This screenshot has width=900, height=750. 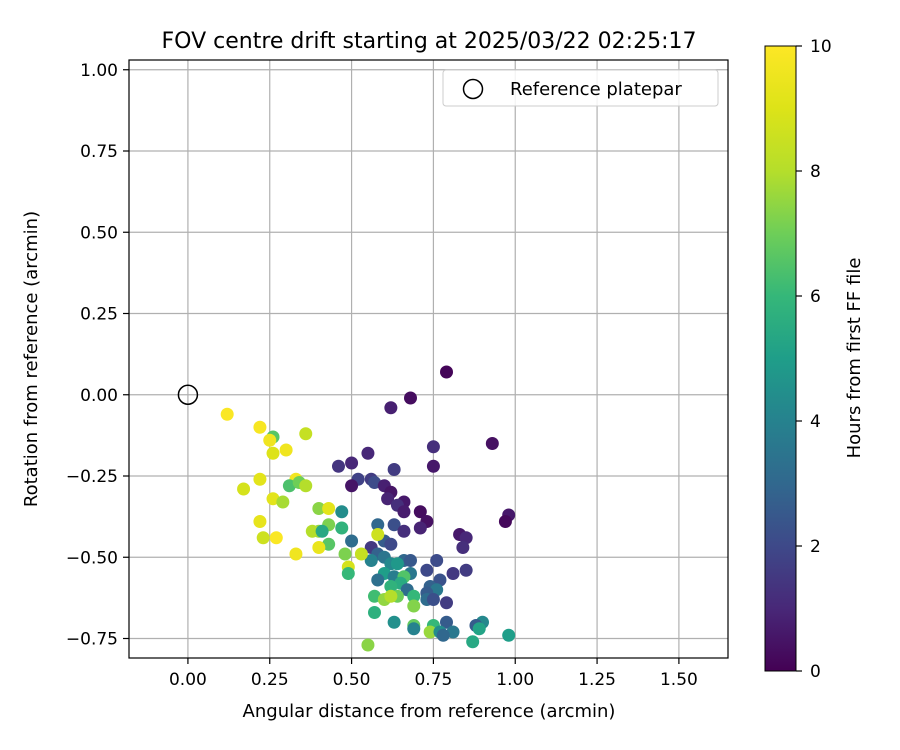 I want to click on reference-platepar-marker-group, so click(x=188, y=394).